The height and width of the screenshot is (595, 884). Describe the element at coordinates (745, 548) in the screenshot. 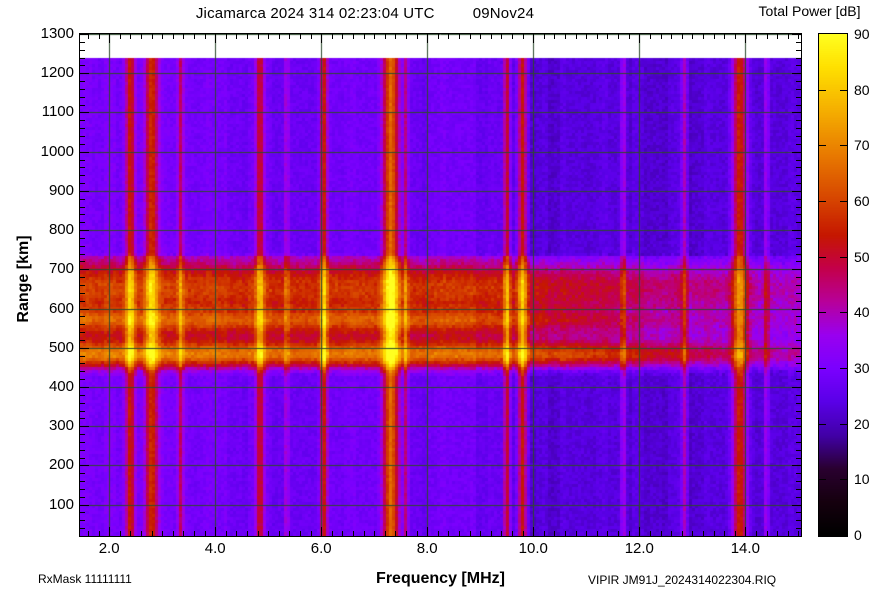

I see `x-tick-label: 14.0` at that location.